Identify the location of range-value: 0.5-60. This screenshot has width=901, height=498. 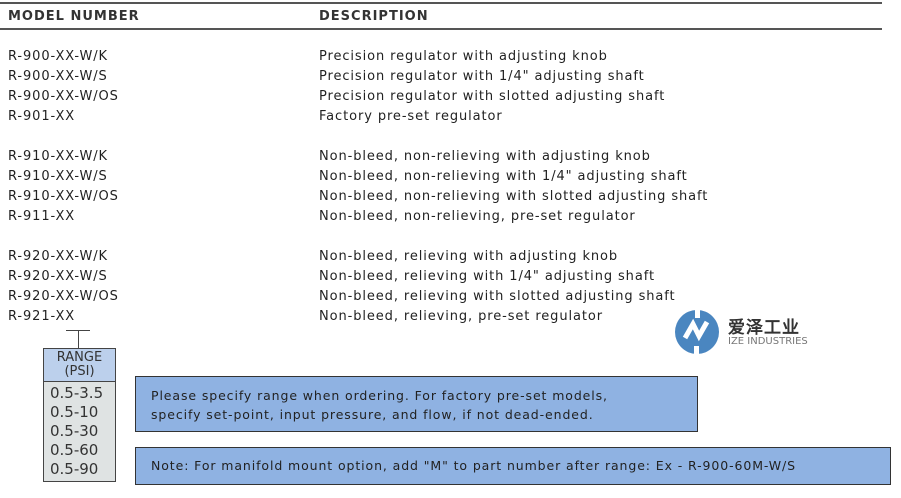
(74, 450).